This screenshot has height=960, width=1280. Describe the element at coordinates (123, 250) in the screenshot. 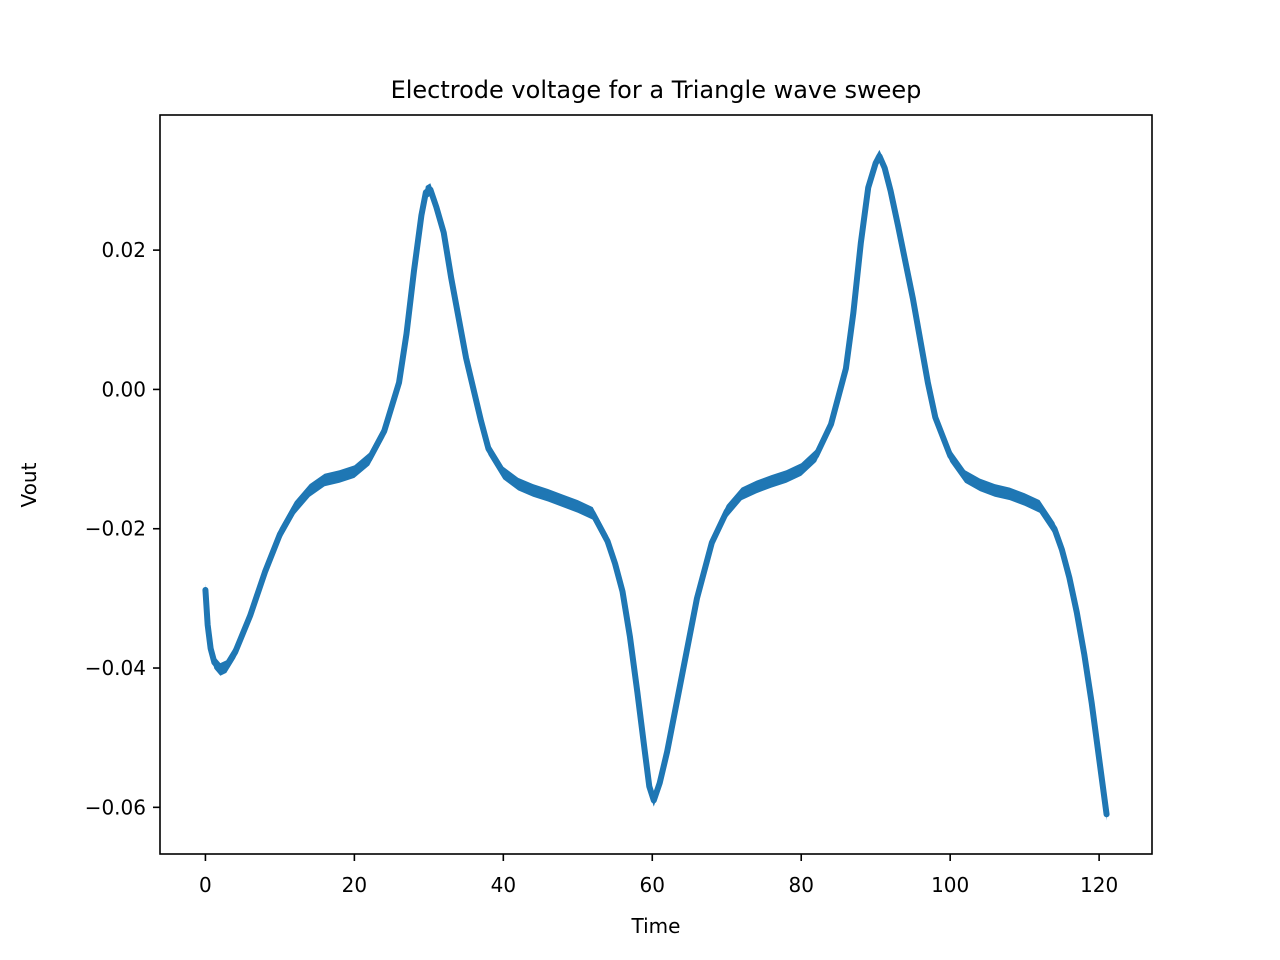

I see `y-tick-label: 0.02` at that location.